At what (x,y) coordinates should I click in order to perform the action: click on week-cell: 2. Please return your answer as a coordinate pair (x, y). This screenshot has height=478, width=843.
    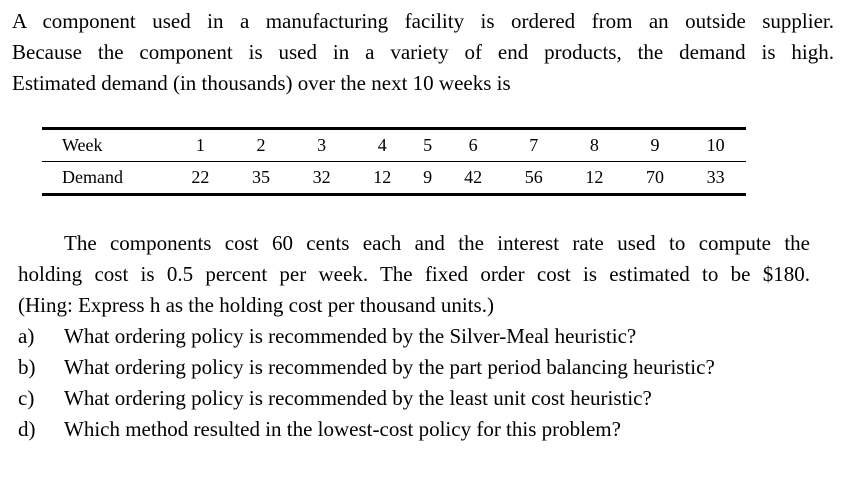
    Looking at the image, I should click on (261, 145).